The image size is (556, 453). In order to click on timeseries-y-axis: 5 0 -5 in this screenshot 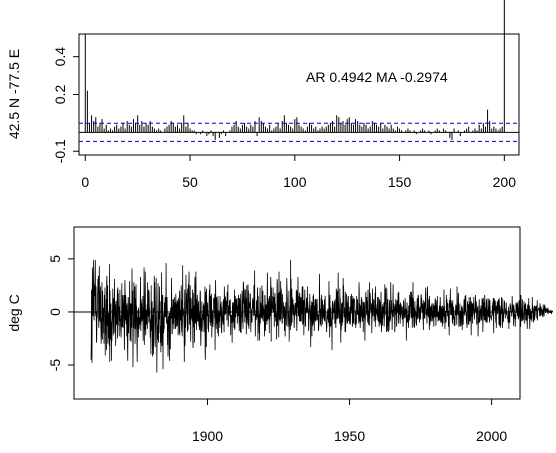, I will do `click(60, 313)`.